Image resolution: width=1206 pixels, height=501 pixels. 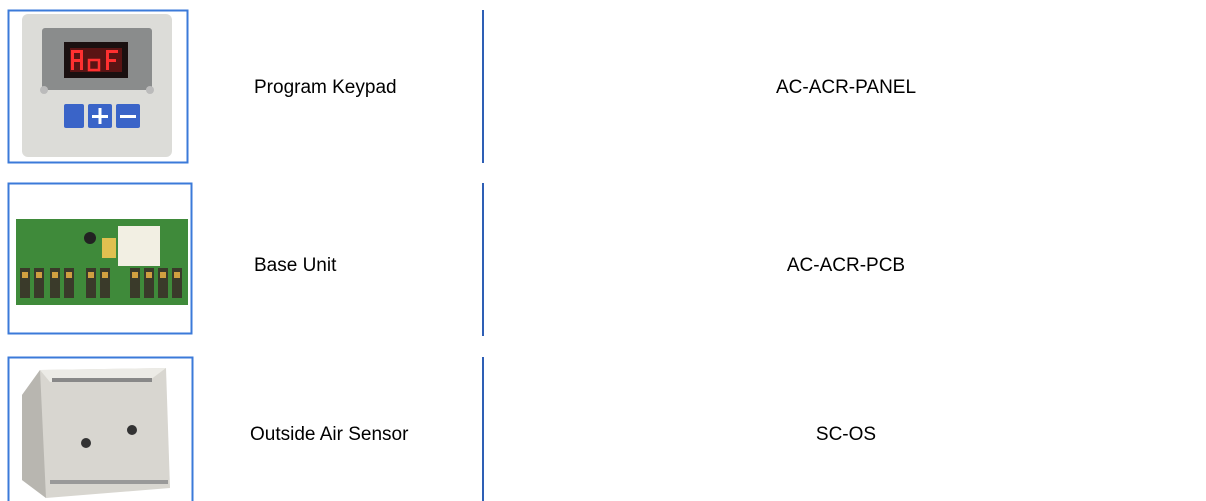 What do you see at coordinates (325, 87) in the screenshot?
I see `product-name: Program Keypad` at bounding box center [325, 87].